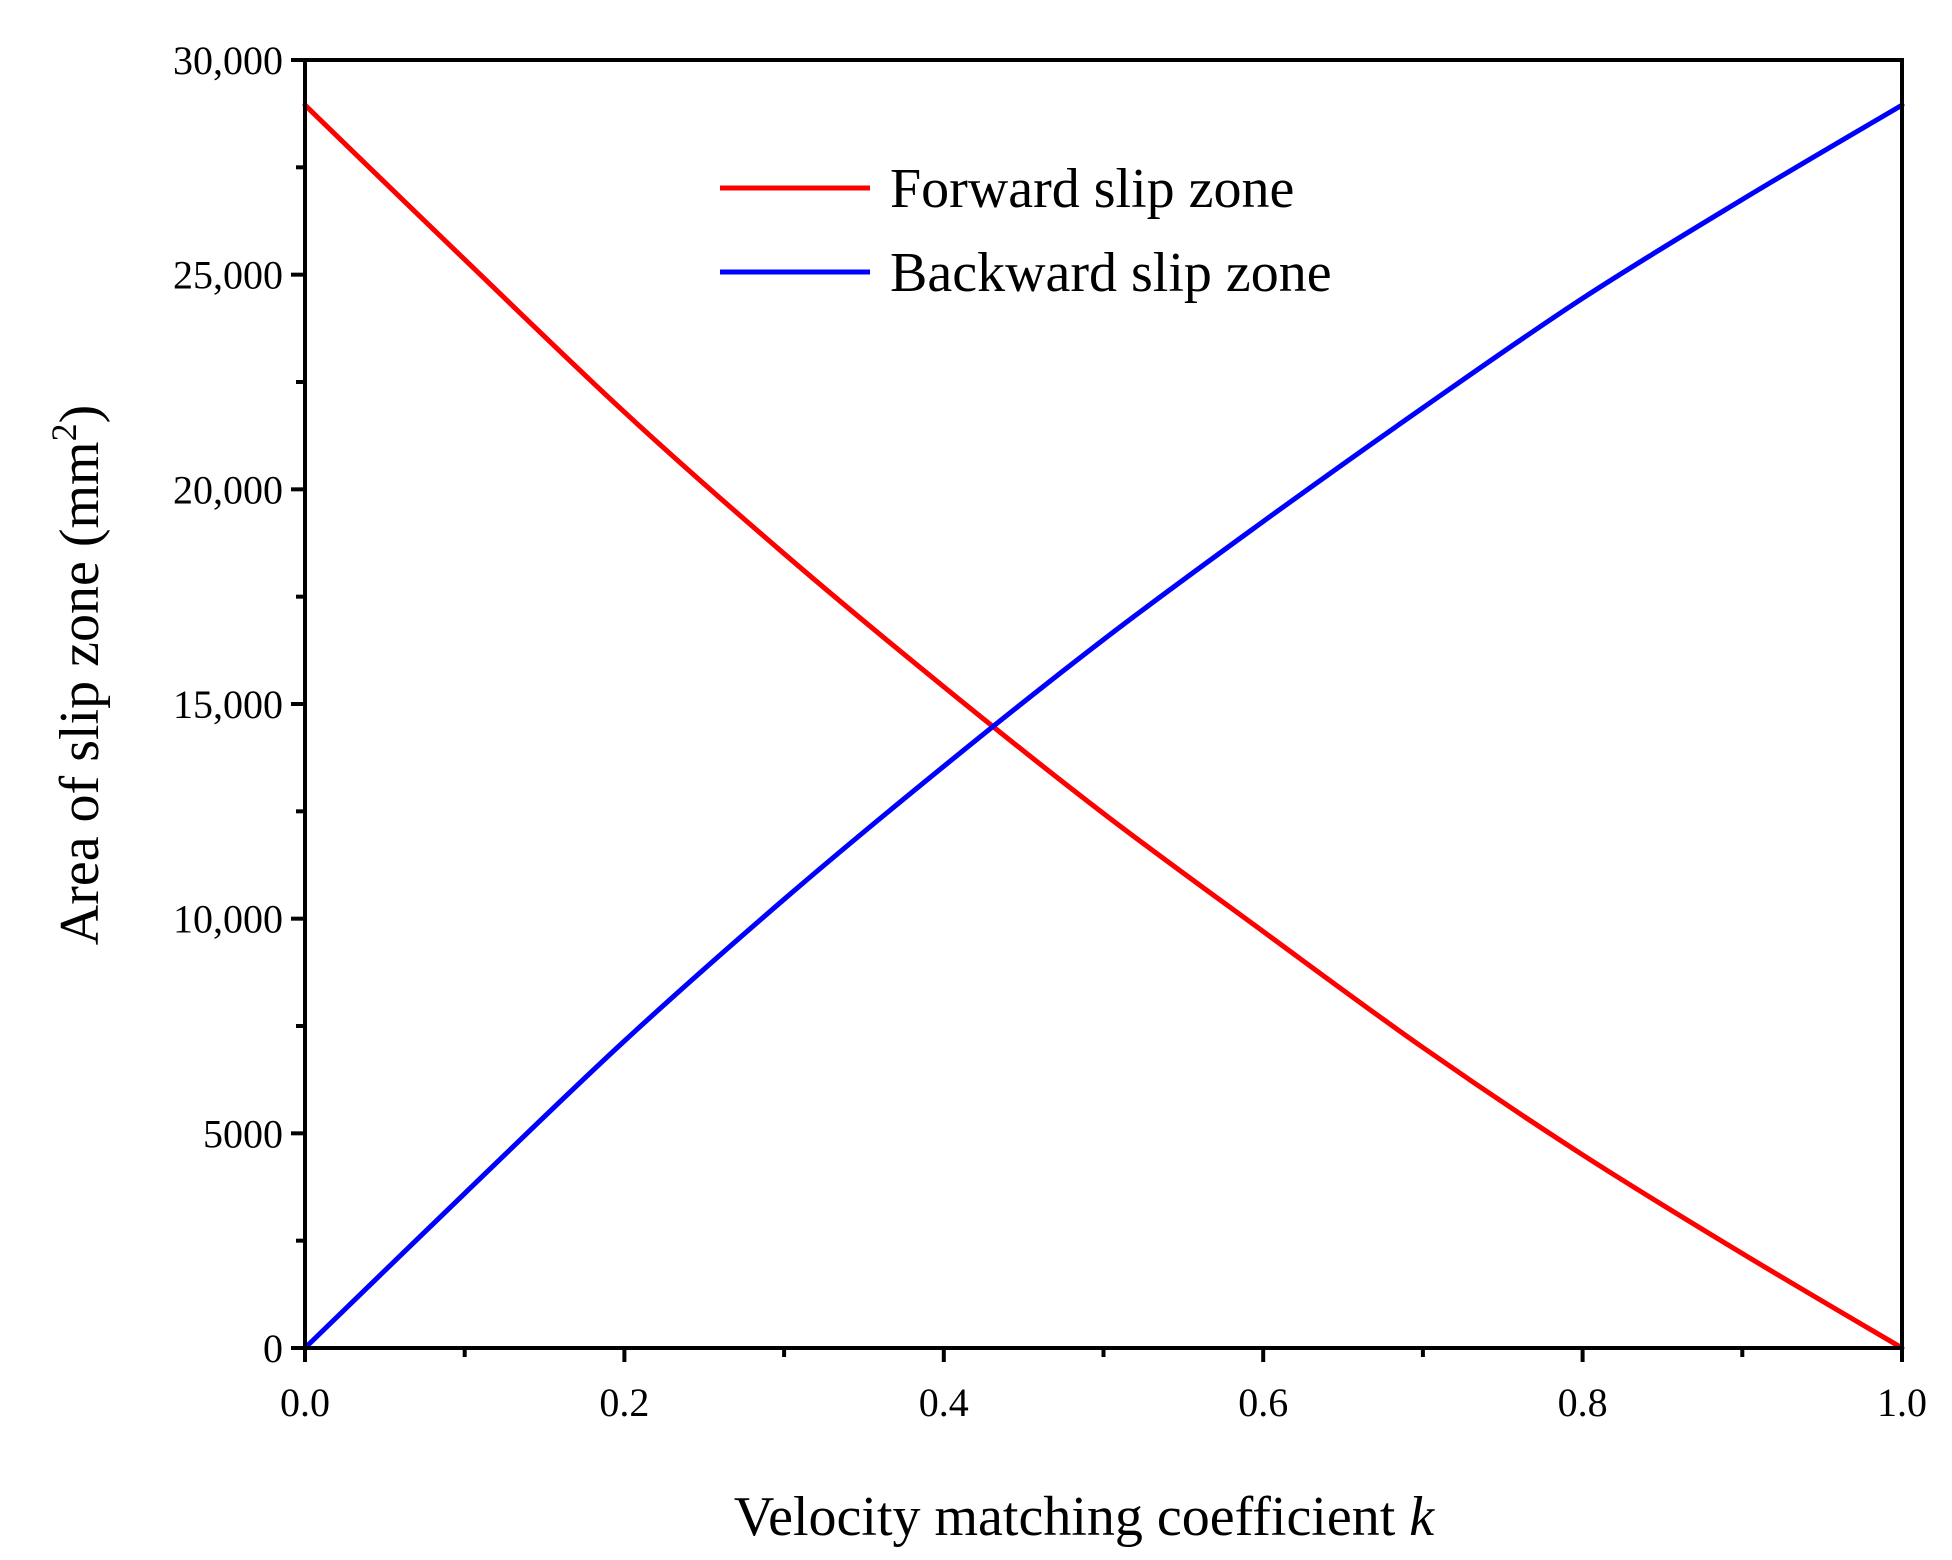  I want to click on x-tick-label: 1.0, so click(1902, 1402).